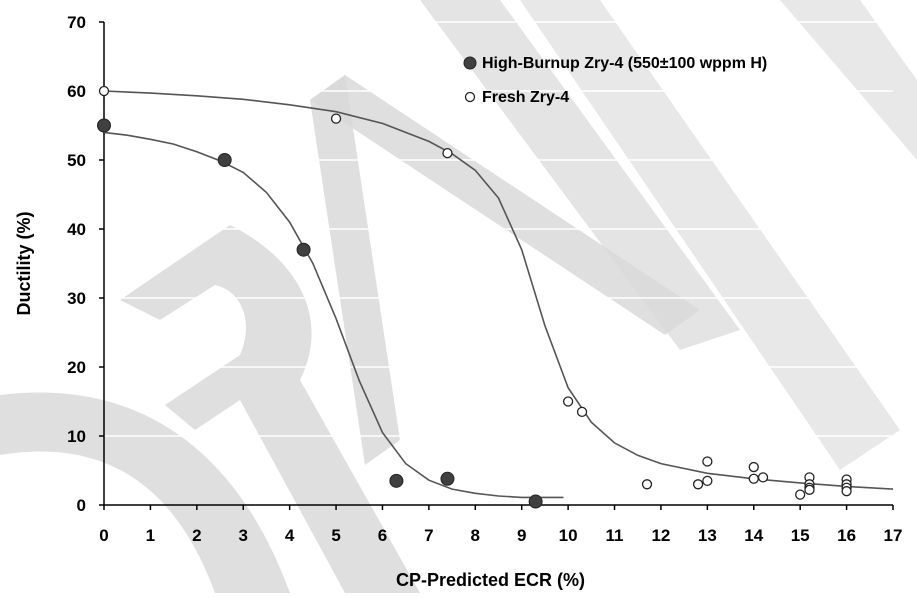 This screenshot has height=598, width=917. What do you see at coordinates (800, 535) in the screenshot?
I see `x-tick-label: 15` at bounding box center [800, 535].